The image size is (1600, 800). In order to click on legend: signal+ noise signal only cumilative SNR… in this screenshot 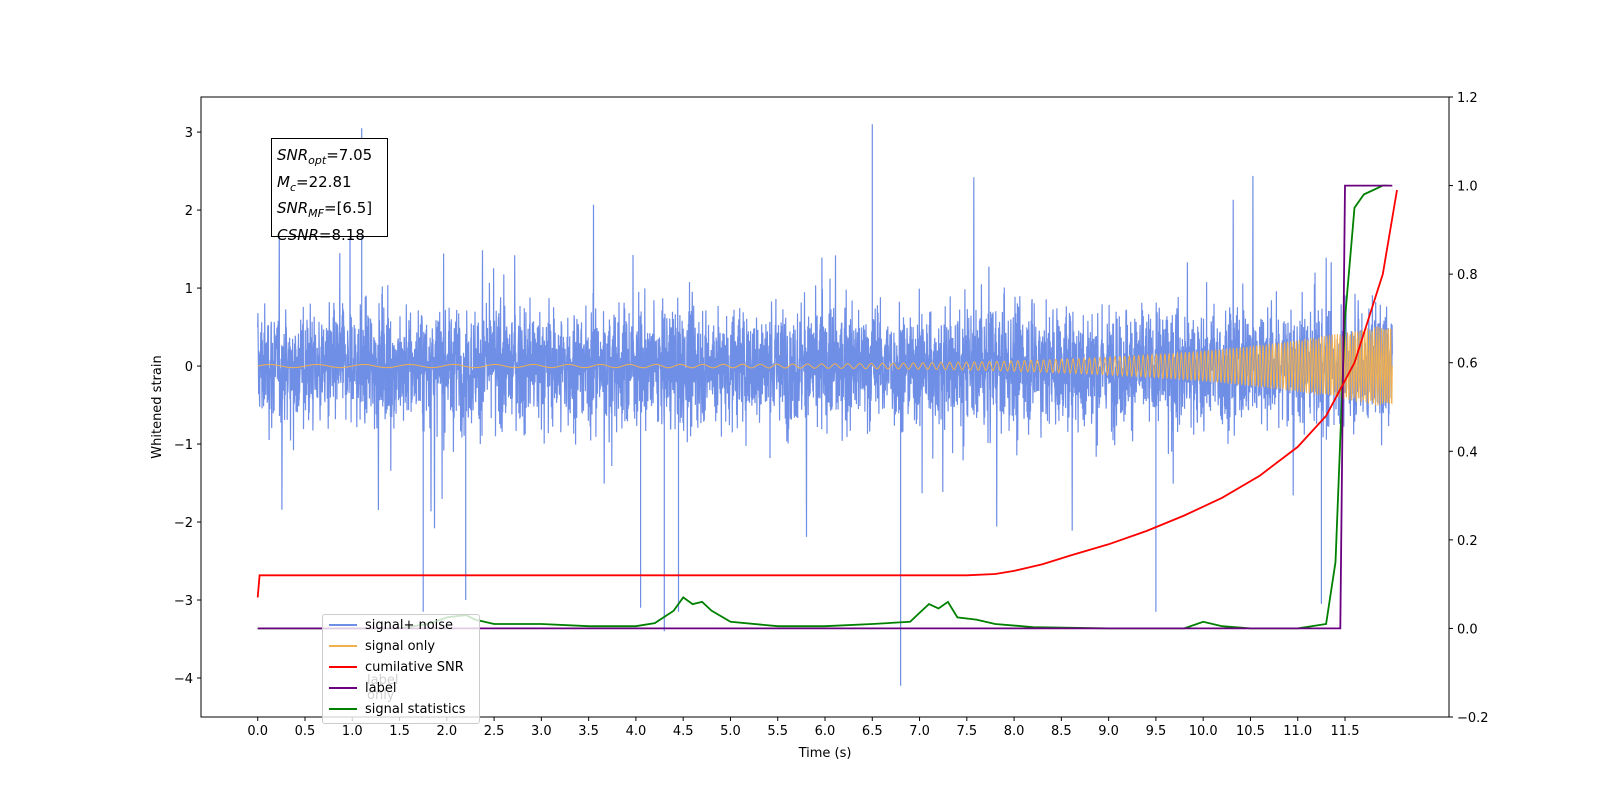, I will do `click(401, 669)`.